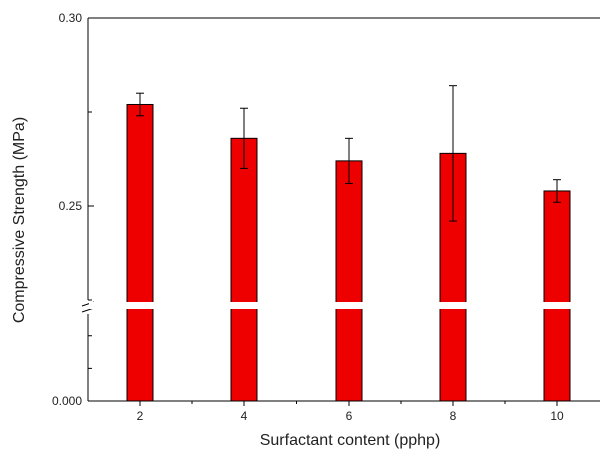 This screenshot has height=457, width=603. Describe the element at coordinates (71, 18) in the screenshot. I see `y-tick-label: 0.30` at that location.